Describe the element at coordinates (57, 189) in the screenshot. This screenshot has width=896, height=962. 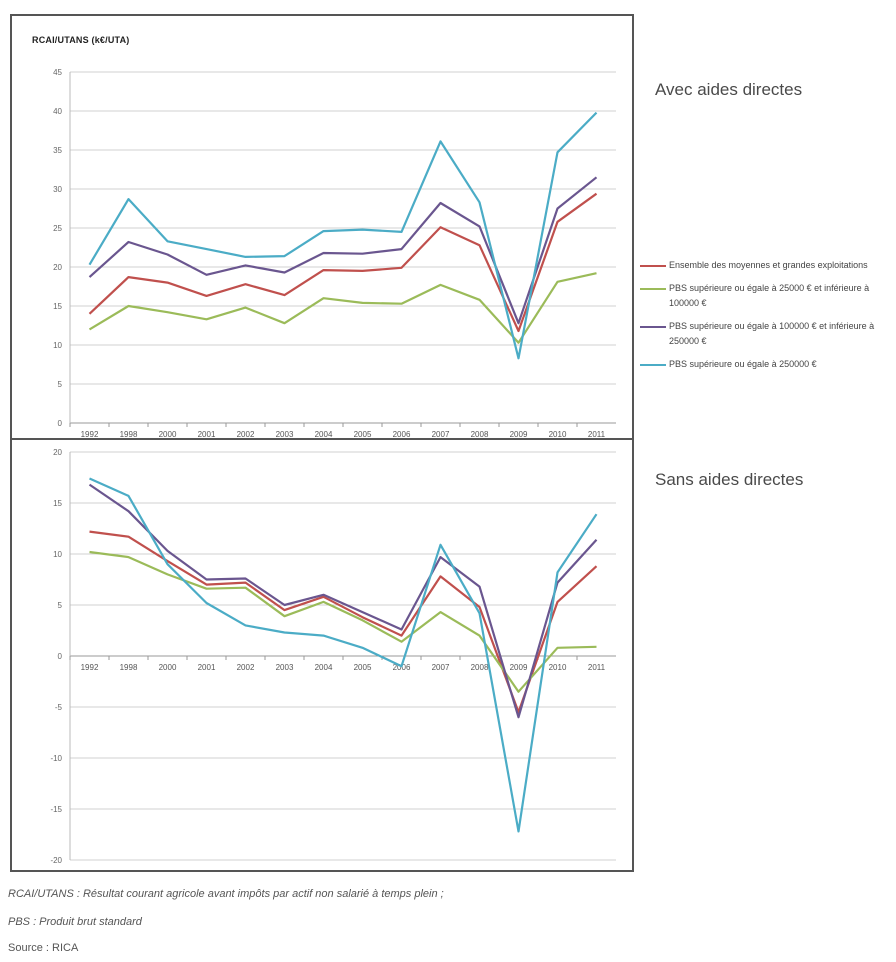
I see `y-tick-label: 30` at that location.